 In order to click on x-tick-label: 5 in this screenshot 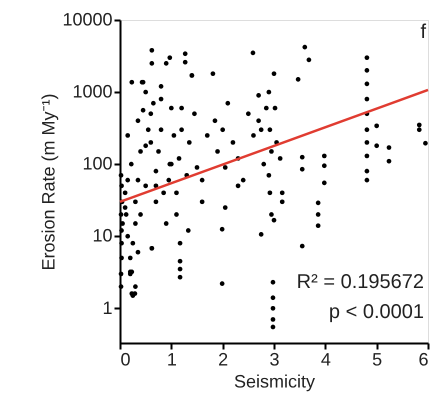, I will do `click(377, 360)`.